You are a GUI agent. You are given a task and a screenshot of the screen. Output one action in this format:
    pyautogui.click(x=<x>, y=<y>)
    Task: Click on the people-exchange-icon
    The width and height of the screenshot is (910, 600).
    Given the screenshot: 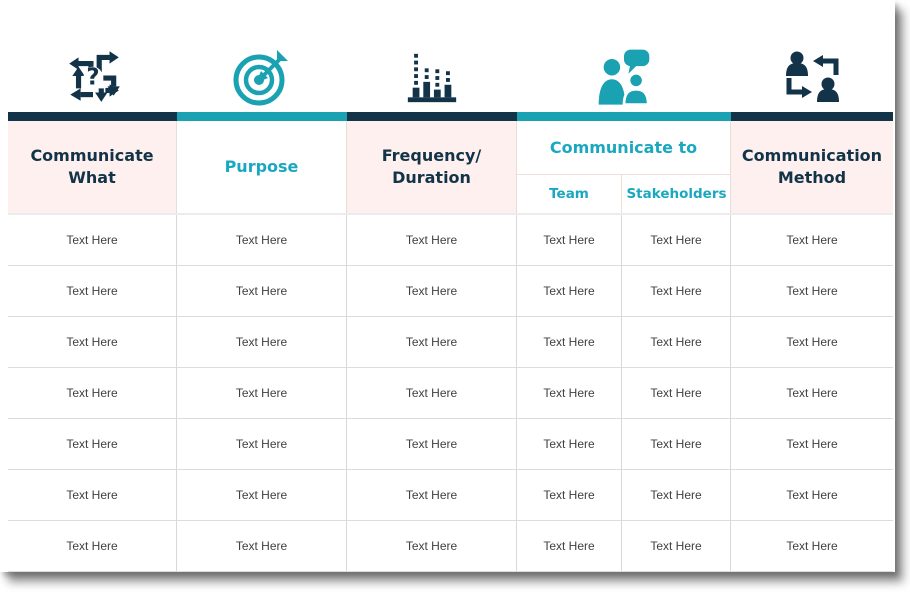 What is the action you would take?
    pyautogui.click(x=812, y=76)
    